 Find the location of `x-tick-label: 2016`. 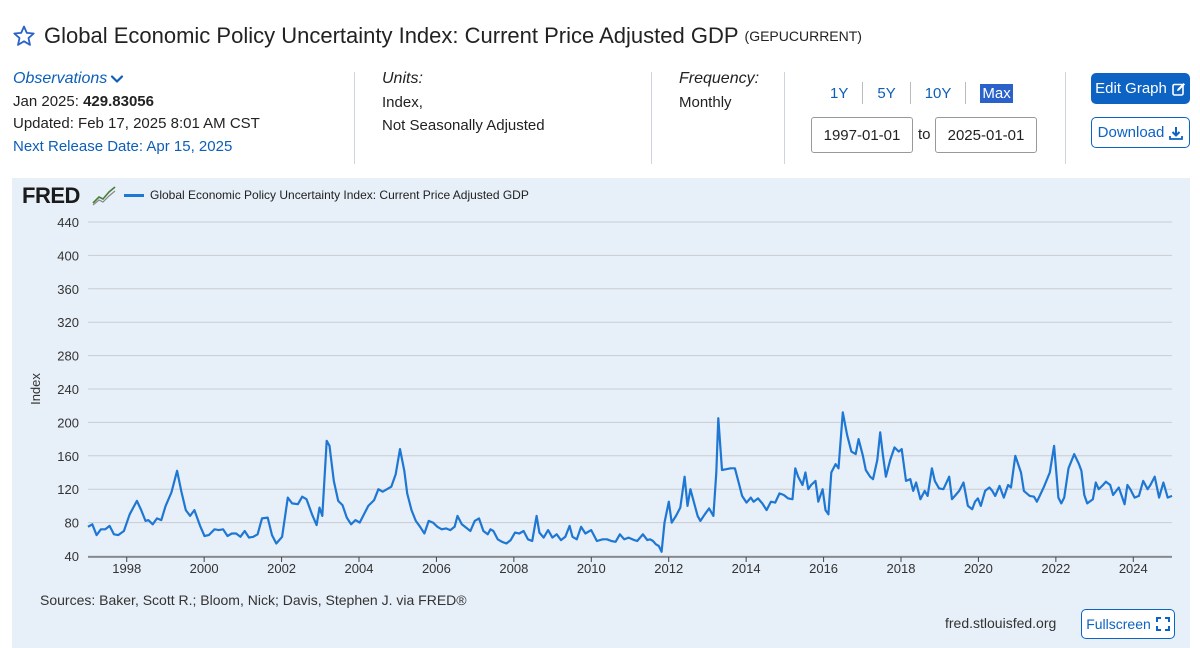

x-tick-label: 2016 is located at coordinates (823, 568).